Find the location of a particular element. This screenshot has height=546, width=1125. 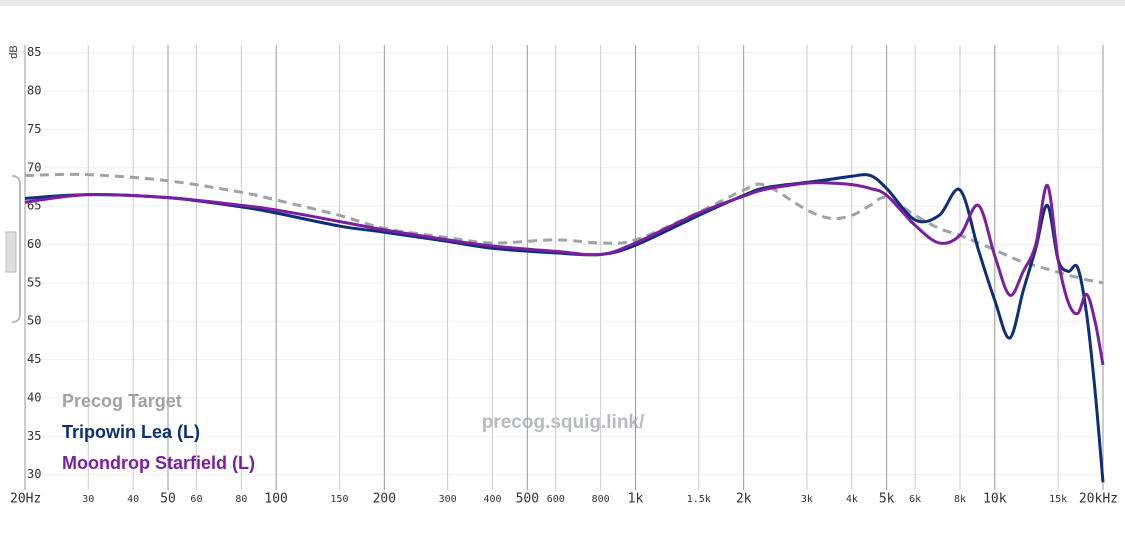

legend-entry: Tripowin Lea (L) is located at coordinates (131, 432).